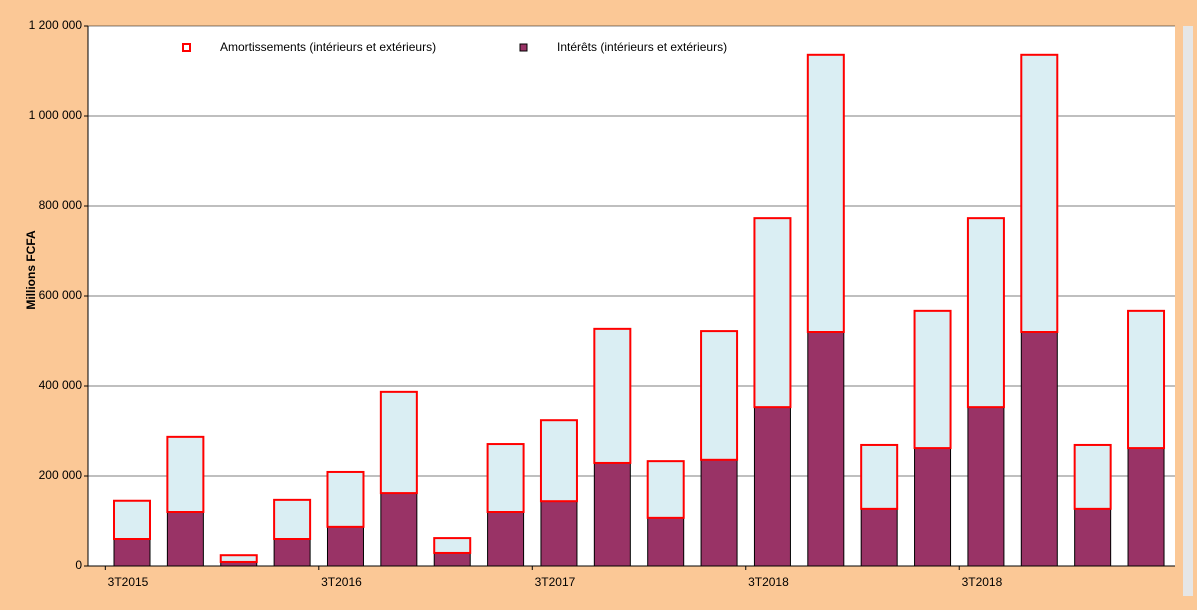 The image size is (1197, 610). I want to click on x-tick-label: 3T2015, so click(128, 582).